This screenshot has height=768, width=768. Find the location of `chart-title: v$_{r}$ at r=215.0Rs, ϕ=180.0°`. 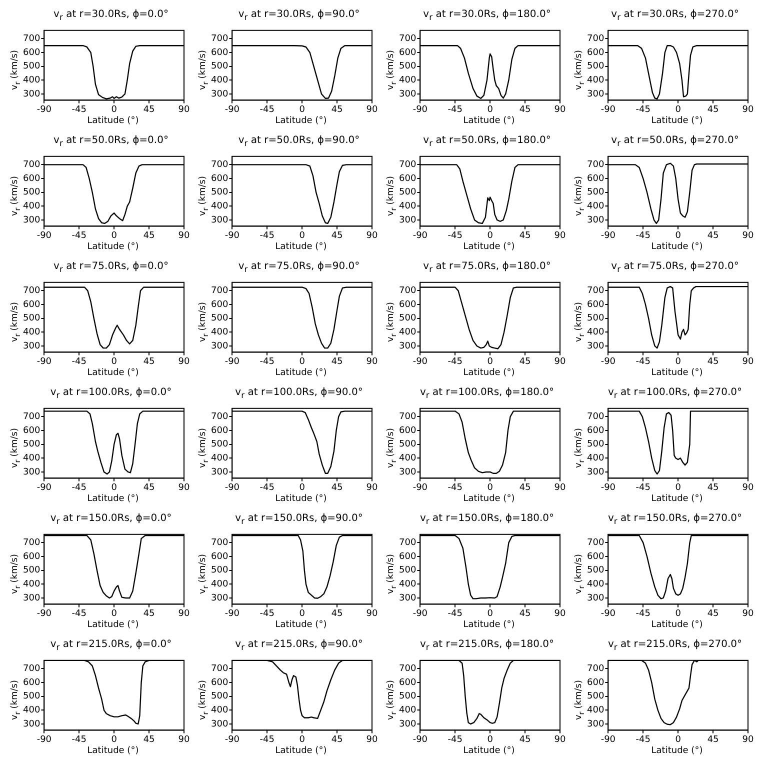

chart-title: v$_{r}$ at r=215.0Rs, ϕ=180.0° is located at coordinates (486, 646).